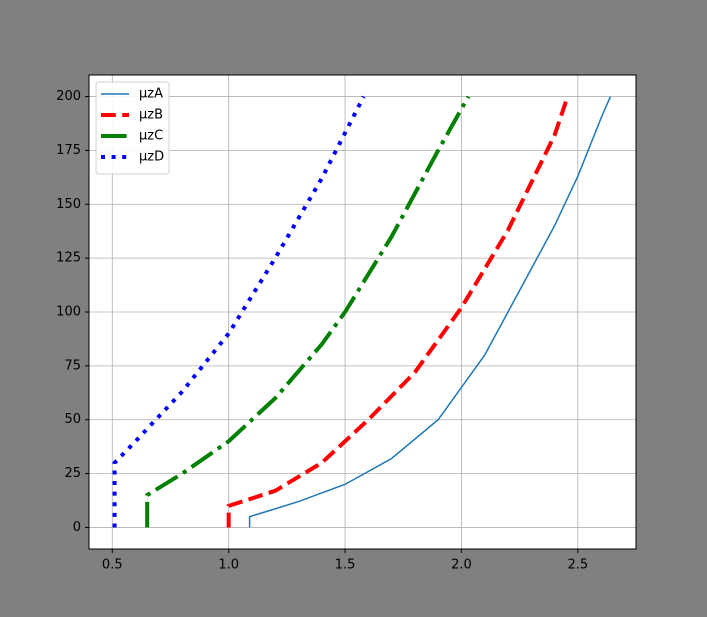 The width and height of the screenshot is (707, 617). I want to click on y-tick-label: 100, so click(68, 312).